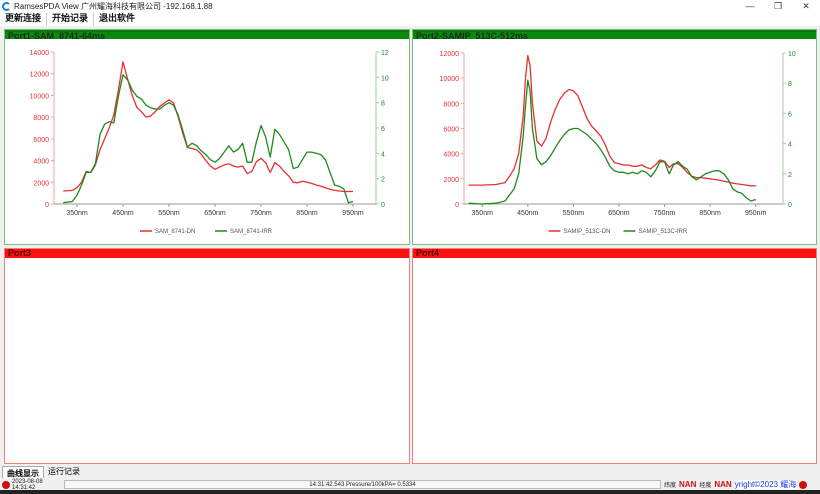  What do you see at coordinates (40, 53) in the screenshot?
I see `left-y-tick-label: 14000` at bounding box center [40, 53].